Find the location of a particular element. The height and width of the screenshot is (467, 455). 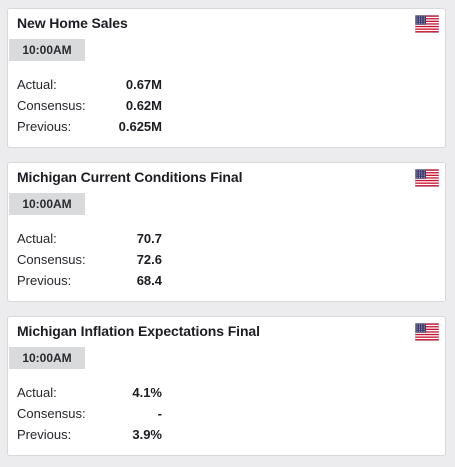

consensus-value: 72.6 is located at coordinates (149, 259).